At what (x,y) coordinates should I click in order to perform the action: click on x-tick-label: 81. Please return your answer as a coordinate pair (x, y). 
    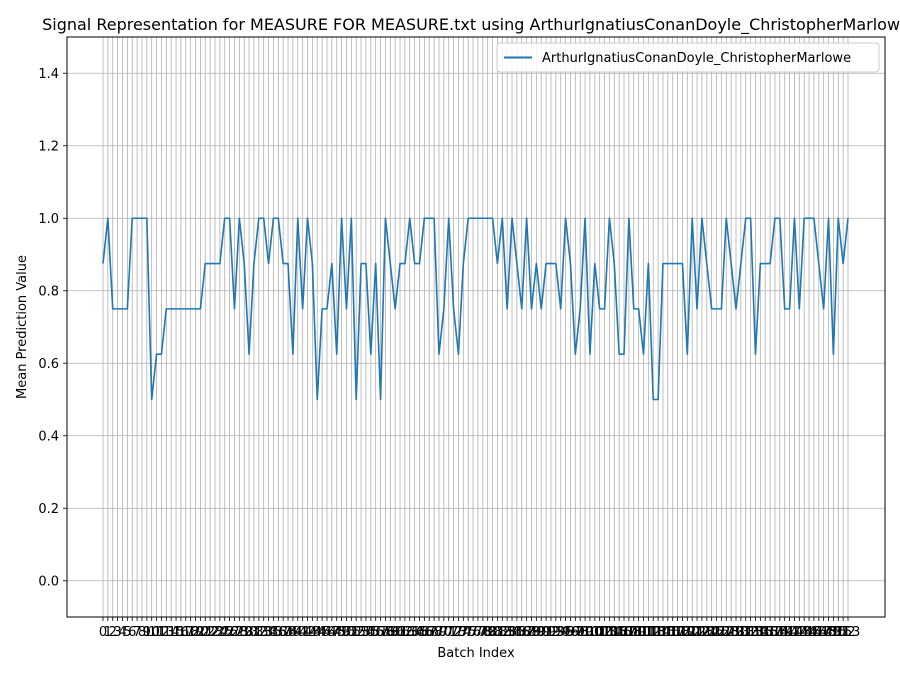
    Looking at the image, I should click on (497, 632).